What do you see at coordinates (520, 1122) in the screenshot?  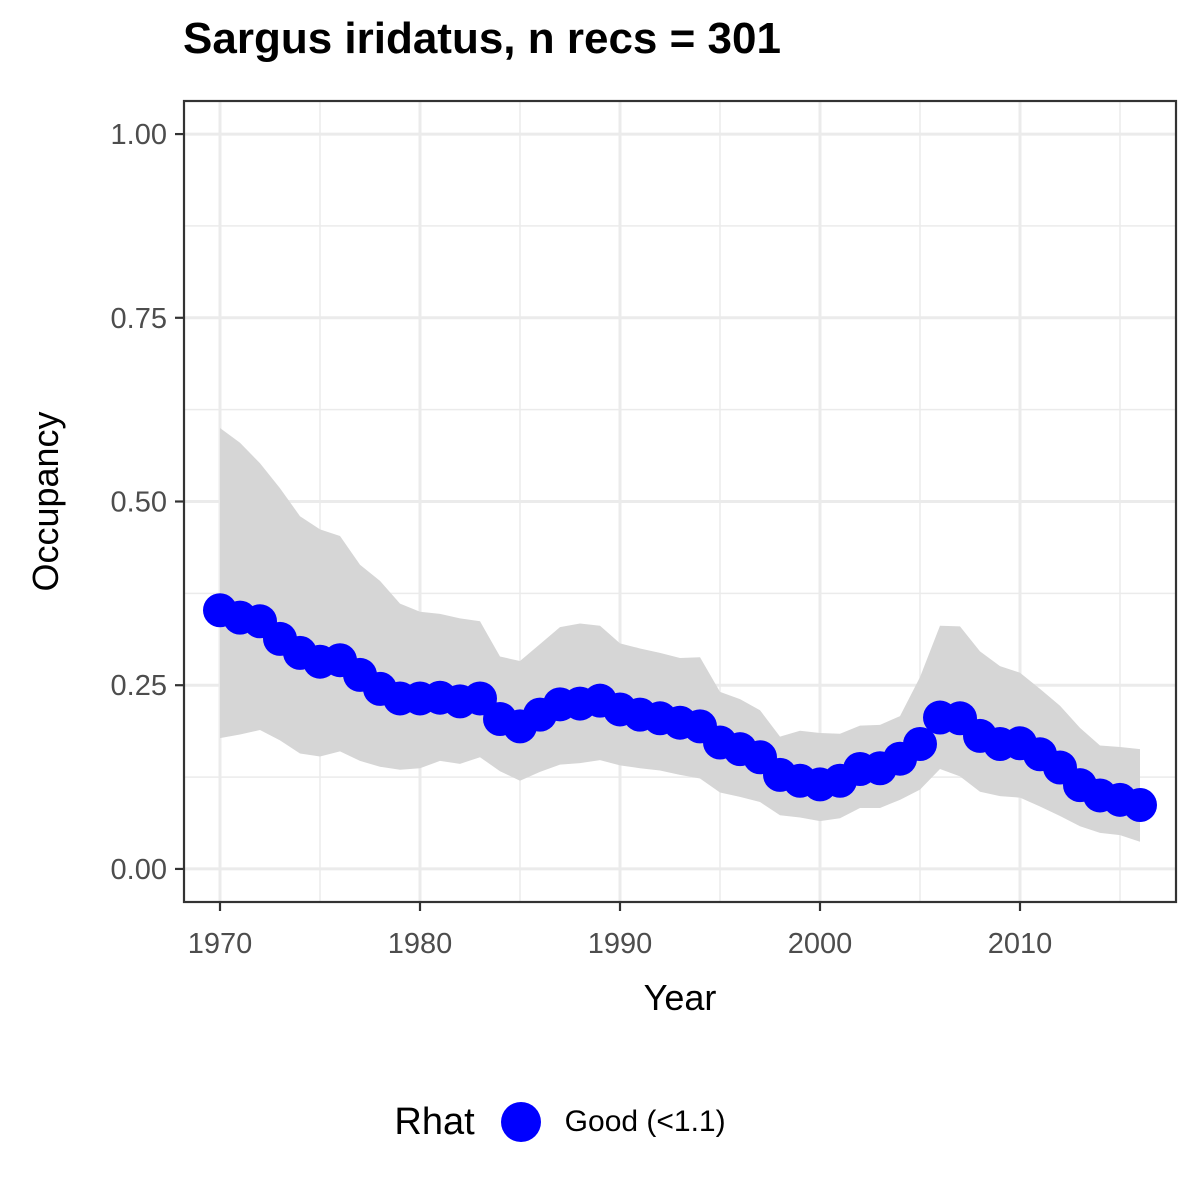 I see `legend-key-dot` at bounding box center [520, 1122].